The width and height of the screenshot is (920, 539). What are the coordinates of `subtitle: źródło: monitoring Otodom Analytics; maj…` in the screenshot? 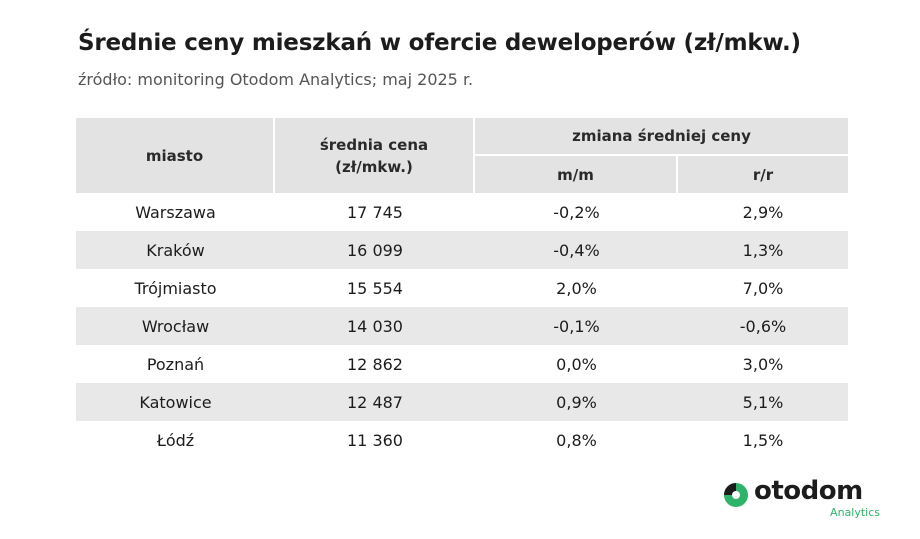 It's located at (276, 79).